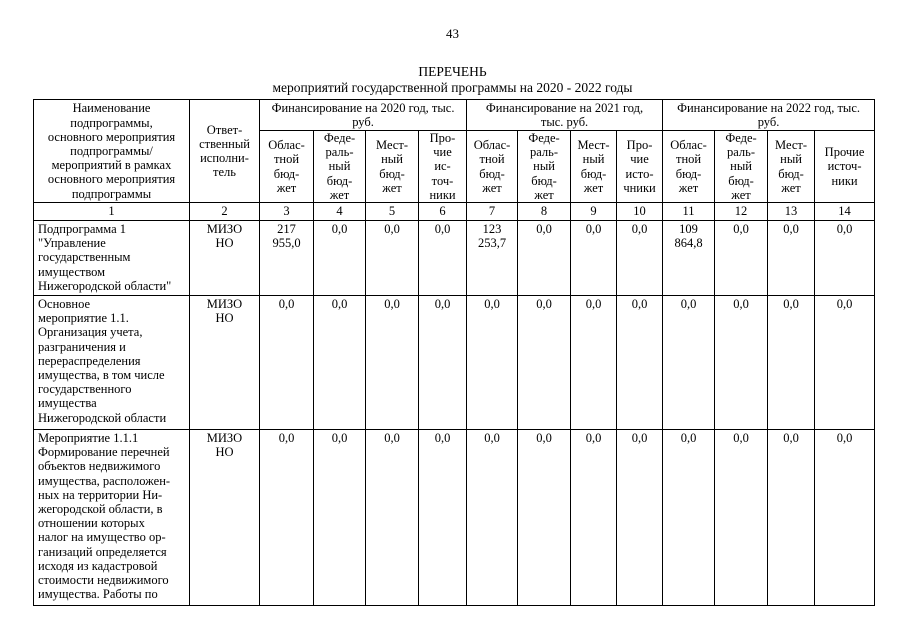 The width and height of the screenshot is (905, 640). I want to click on header-local-budget-2022: Мест- ный бюд- жет, so click(791, 166).